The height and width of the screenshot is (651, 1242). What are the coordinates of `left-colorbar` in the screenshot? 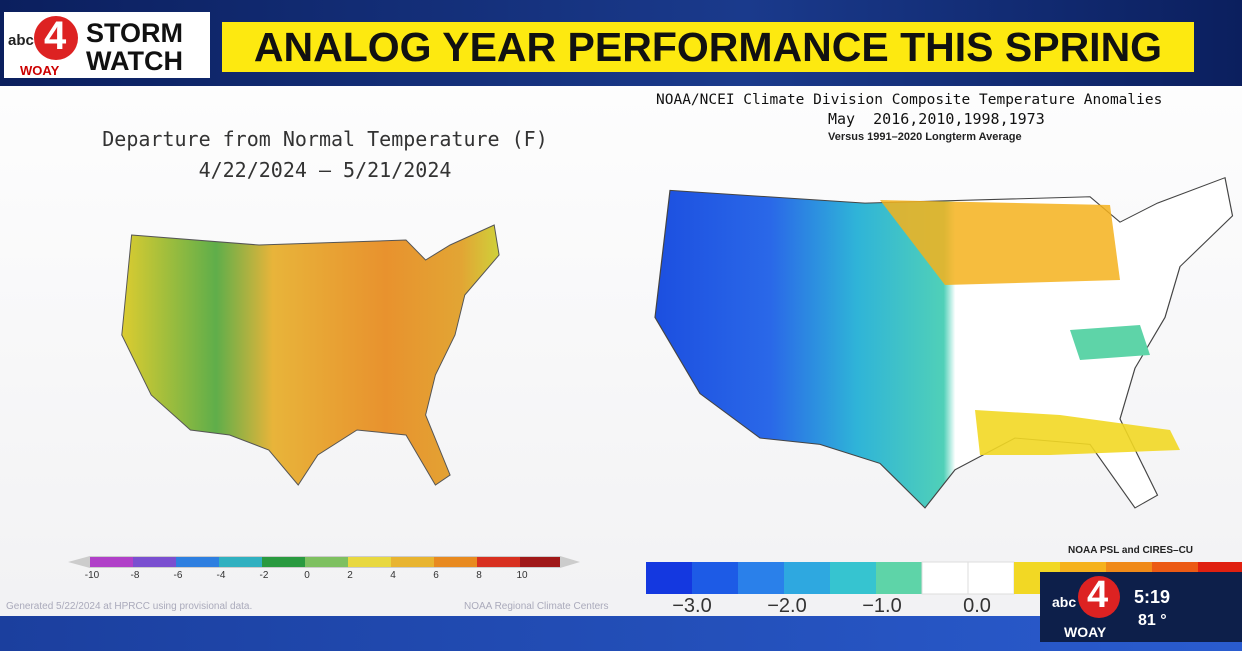 It's located at (325, 562).